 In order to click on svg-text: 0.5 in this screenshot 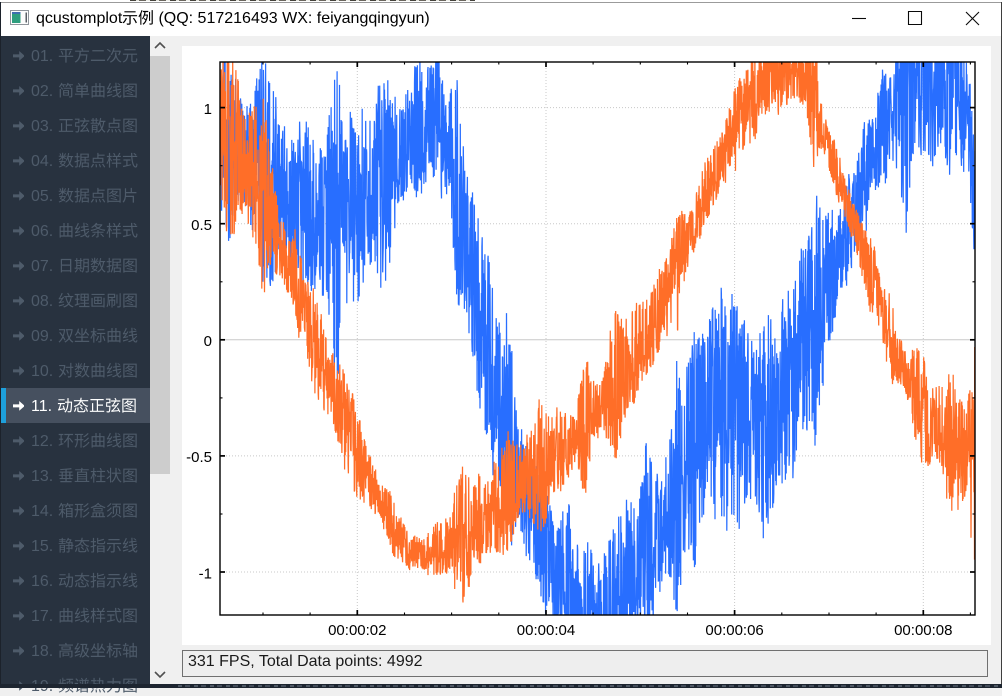, I will do `click(201, 225)`.